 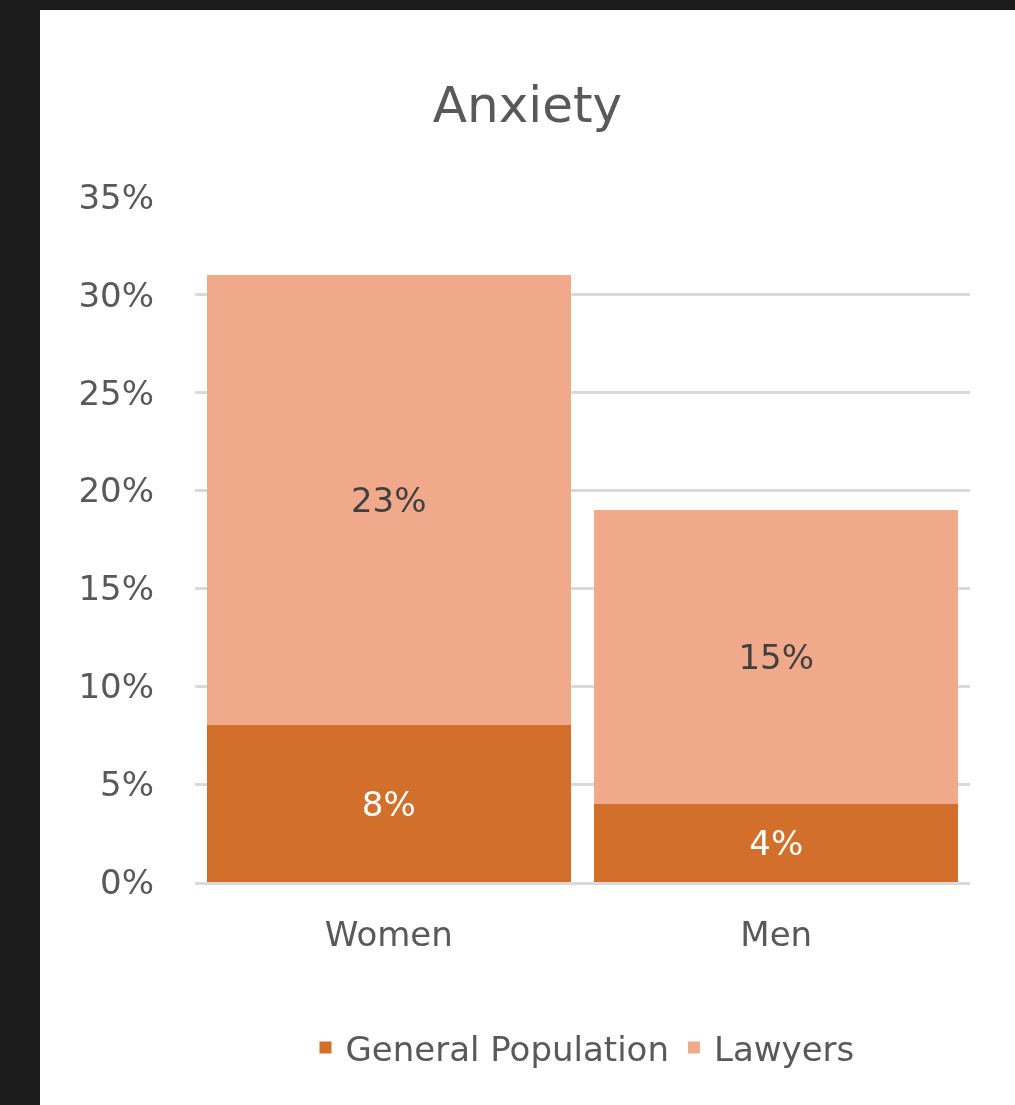 What do you see at coordinates (507, 1048) in the screenshot?
I see `legend-label: General Population` at bounding box center [507, 1048].